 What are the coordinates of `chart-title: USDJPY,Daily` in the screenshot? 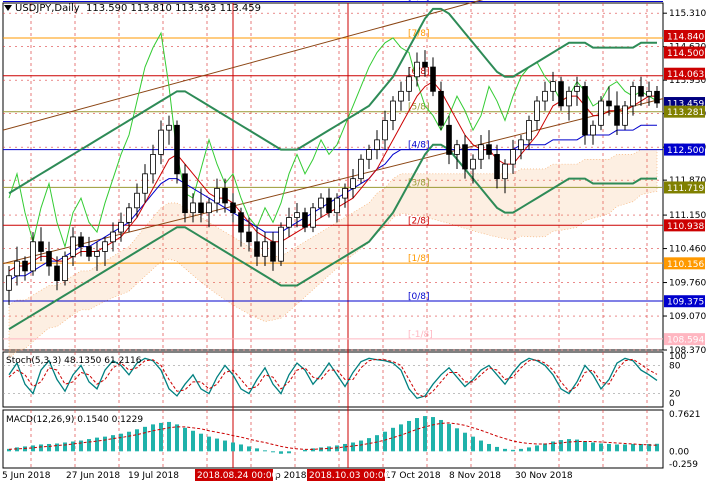 It's located at (47, 8).